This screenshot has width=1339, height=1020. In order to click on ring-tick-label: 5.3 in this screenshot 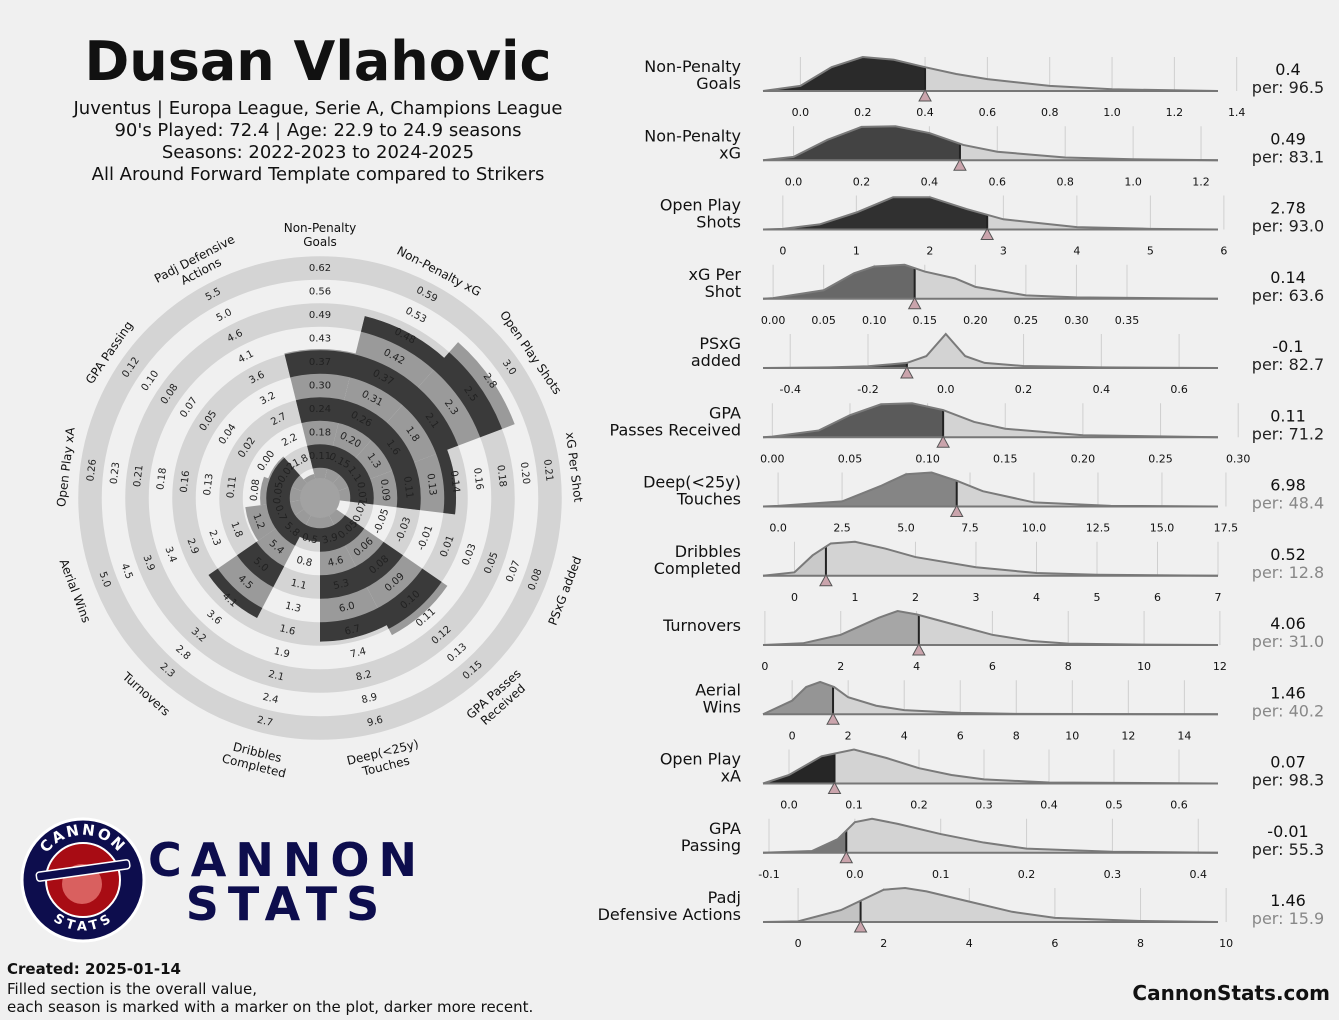, I will do `click(341, 585)`.